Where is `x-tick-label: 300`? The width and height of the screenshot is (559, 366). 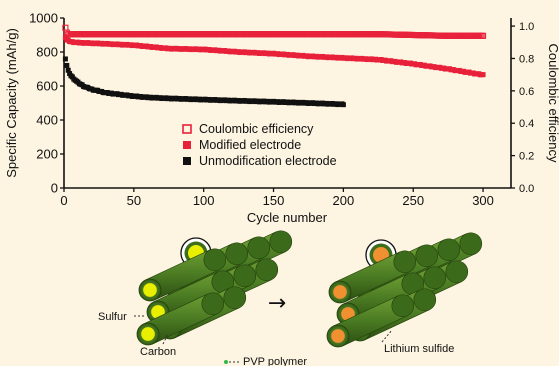 x-tick-label: 300 is located at coordinates (483, 200).